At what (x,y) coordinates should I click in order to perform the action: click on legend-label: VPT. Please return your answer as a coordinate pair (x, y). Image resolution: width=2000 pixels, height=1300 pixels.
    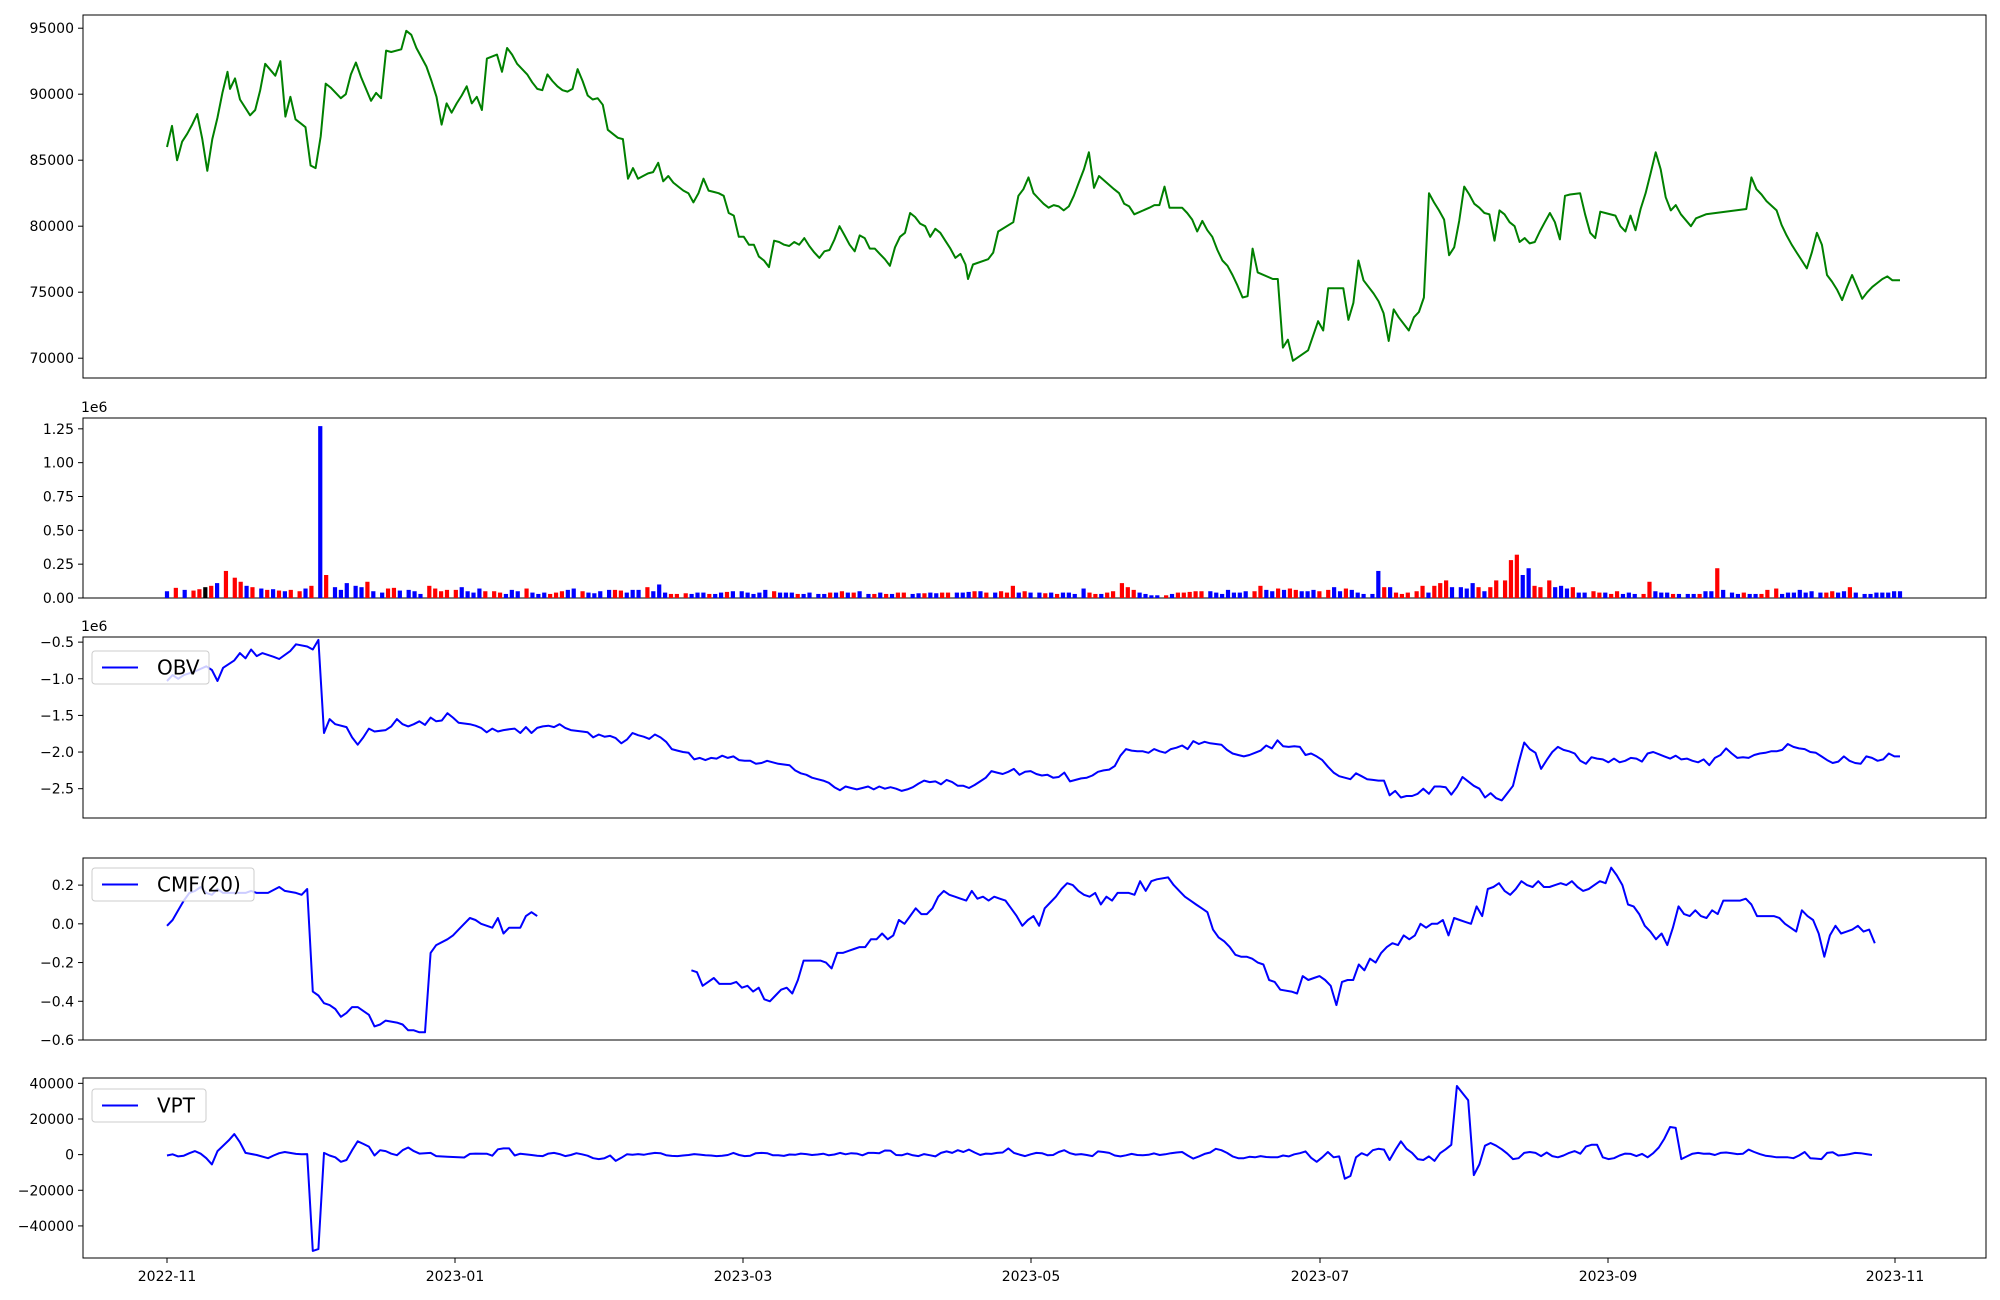
    Looking at the image, I should click on (176, 1106).